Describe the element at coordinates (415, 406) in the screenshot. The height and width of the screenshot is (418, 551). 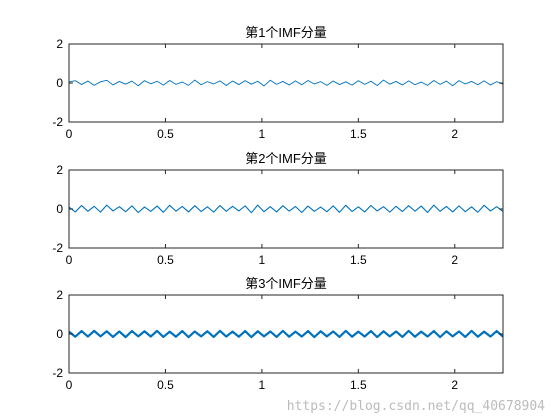
I see `watermark: https://blog.csdn.net/qq_40678904` at that location.